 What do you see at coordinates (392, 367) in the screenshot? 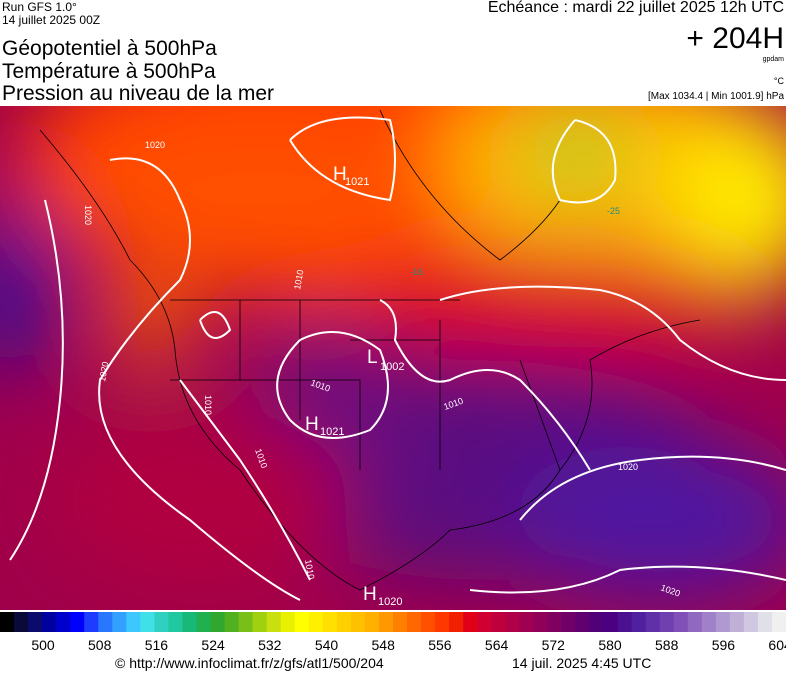
I see `pressure-center-value: 1002` at bounding box center [392, 367].